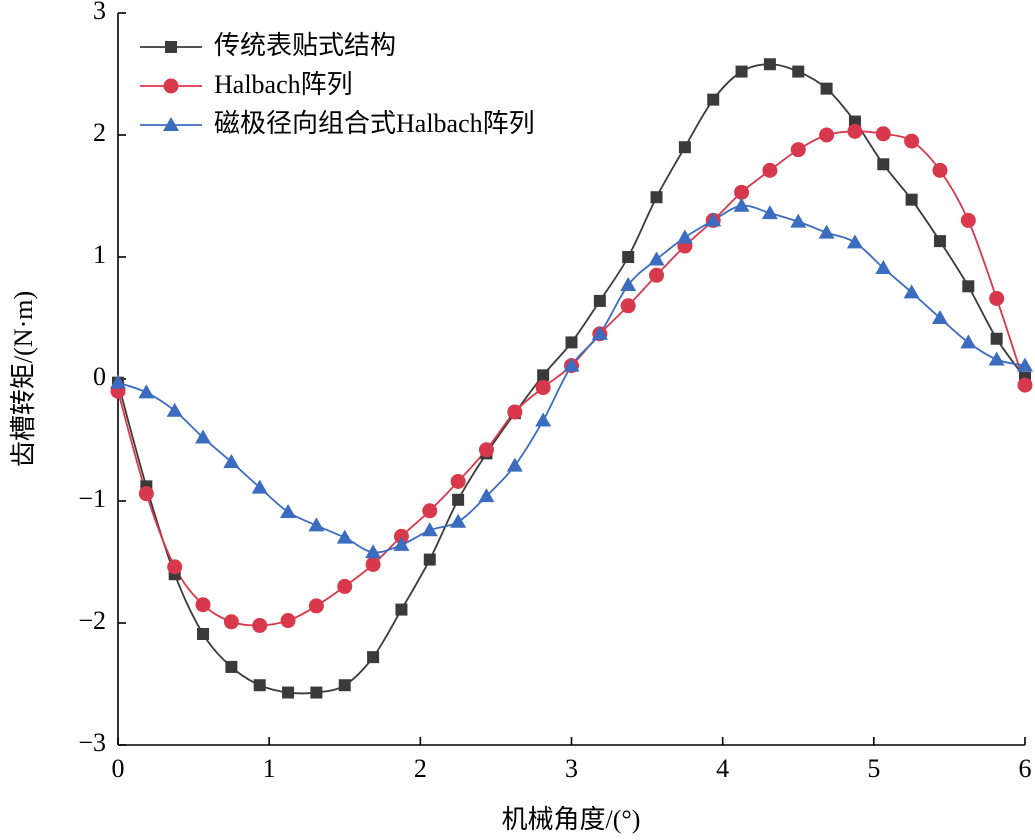 The height and width of the screenshot is (840, 1035). Describe the element at coordinates (92, 498) in the screenshot. I see `y-tick-label: −1` at that location.